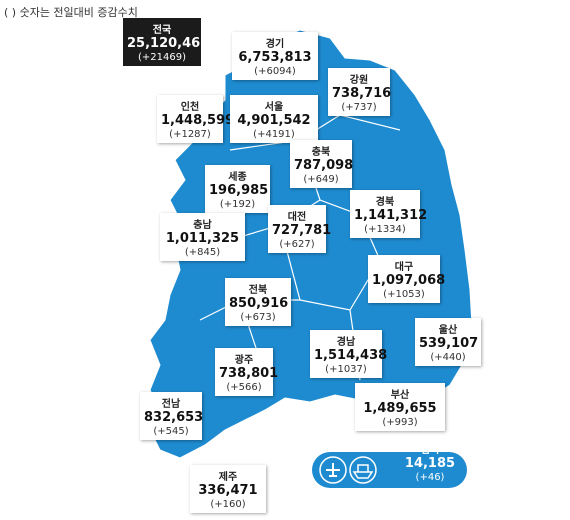 This screenshot has height=520, width=570. I want to click on region-name: 충남, so click(202, 225).